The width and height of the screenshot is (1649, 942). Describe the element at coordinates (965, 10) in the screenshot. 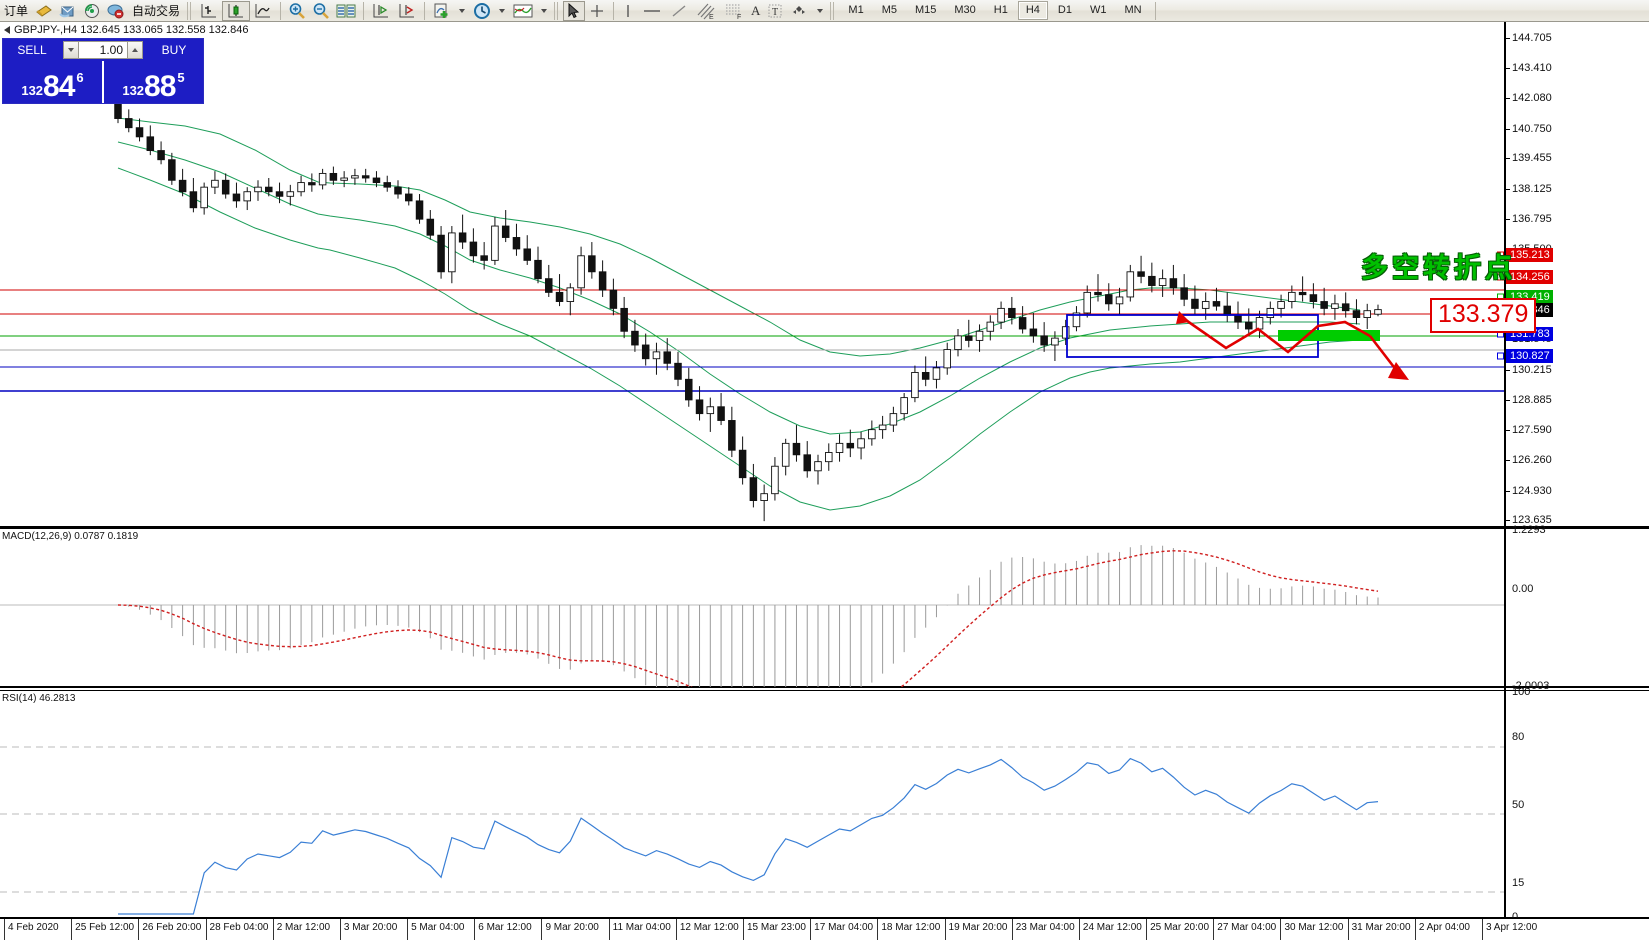

I see `timeframe-m30: M30` at that location.